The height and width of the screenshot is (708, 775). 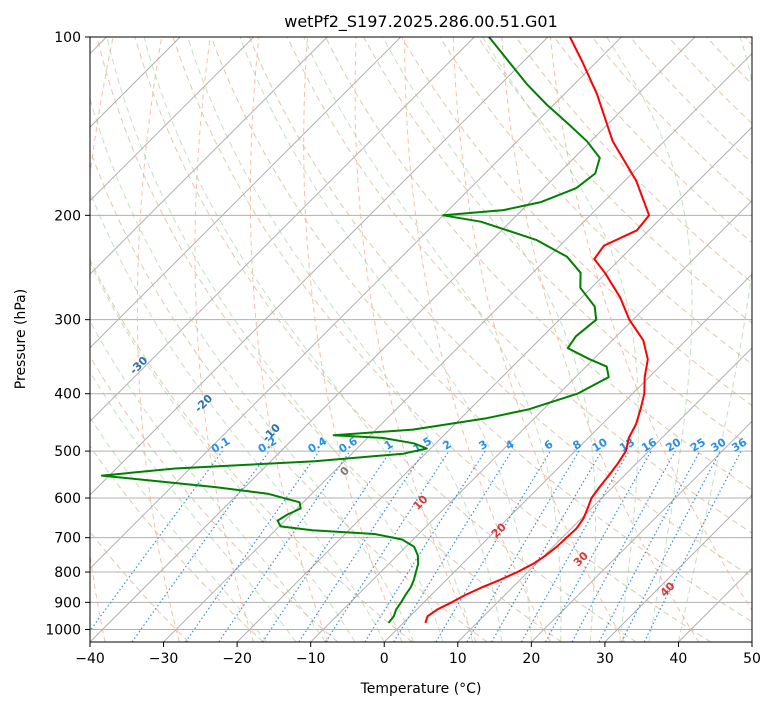 What do you see at coordinates (458, 659) in the screenshot?
I see `x-tick-label: 10` at bounding box center [458, 659].